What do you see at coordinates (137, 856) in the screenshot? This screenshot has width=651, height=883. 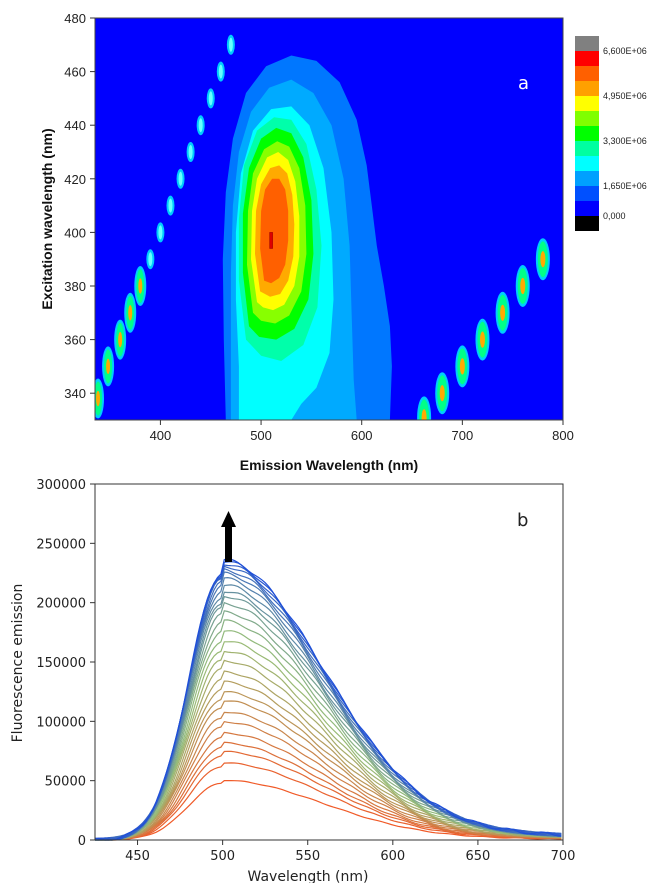 I see `x-tick-label: 450` at bounding box center [137, 856].